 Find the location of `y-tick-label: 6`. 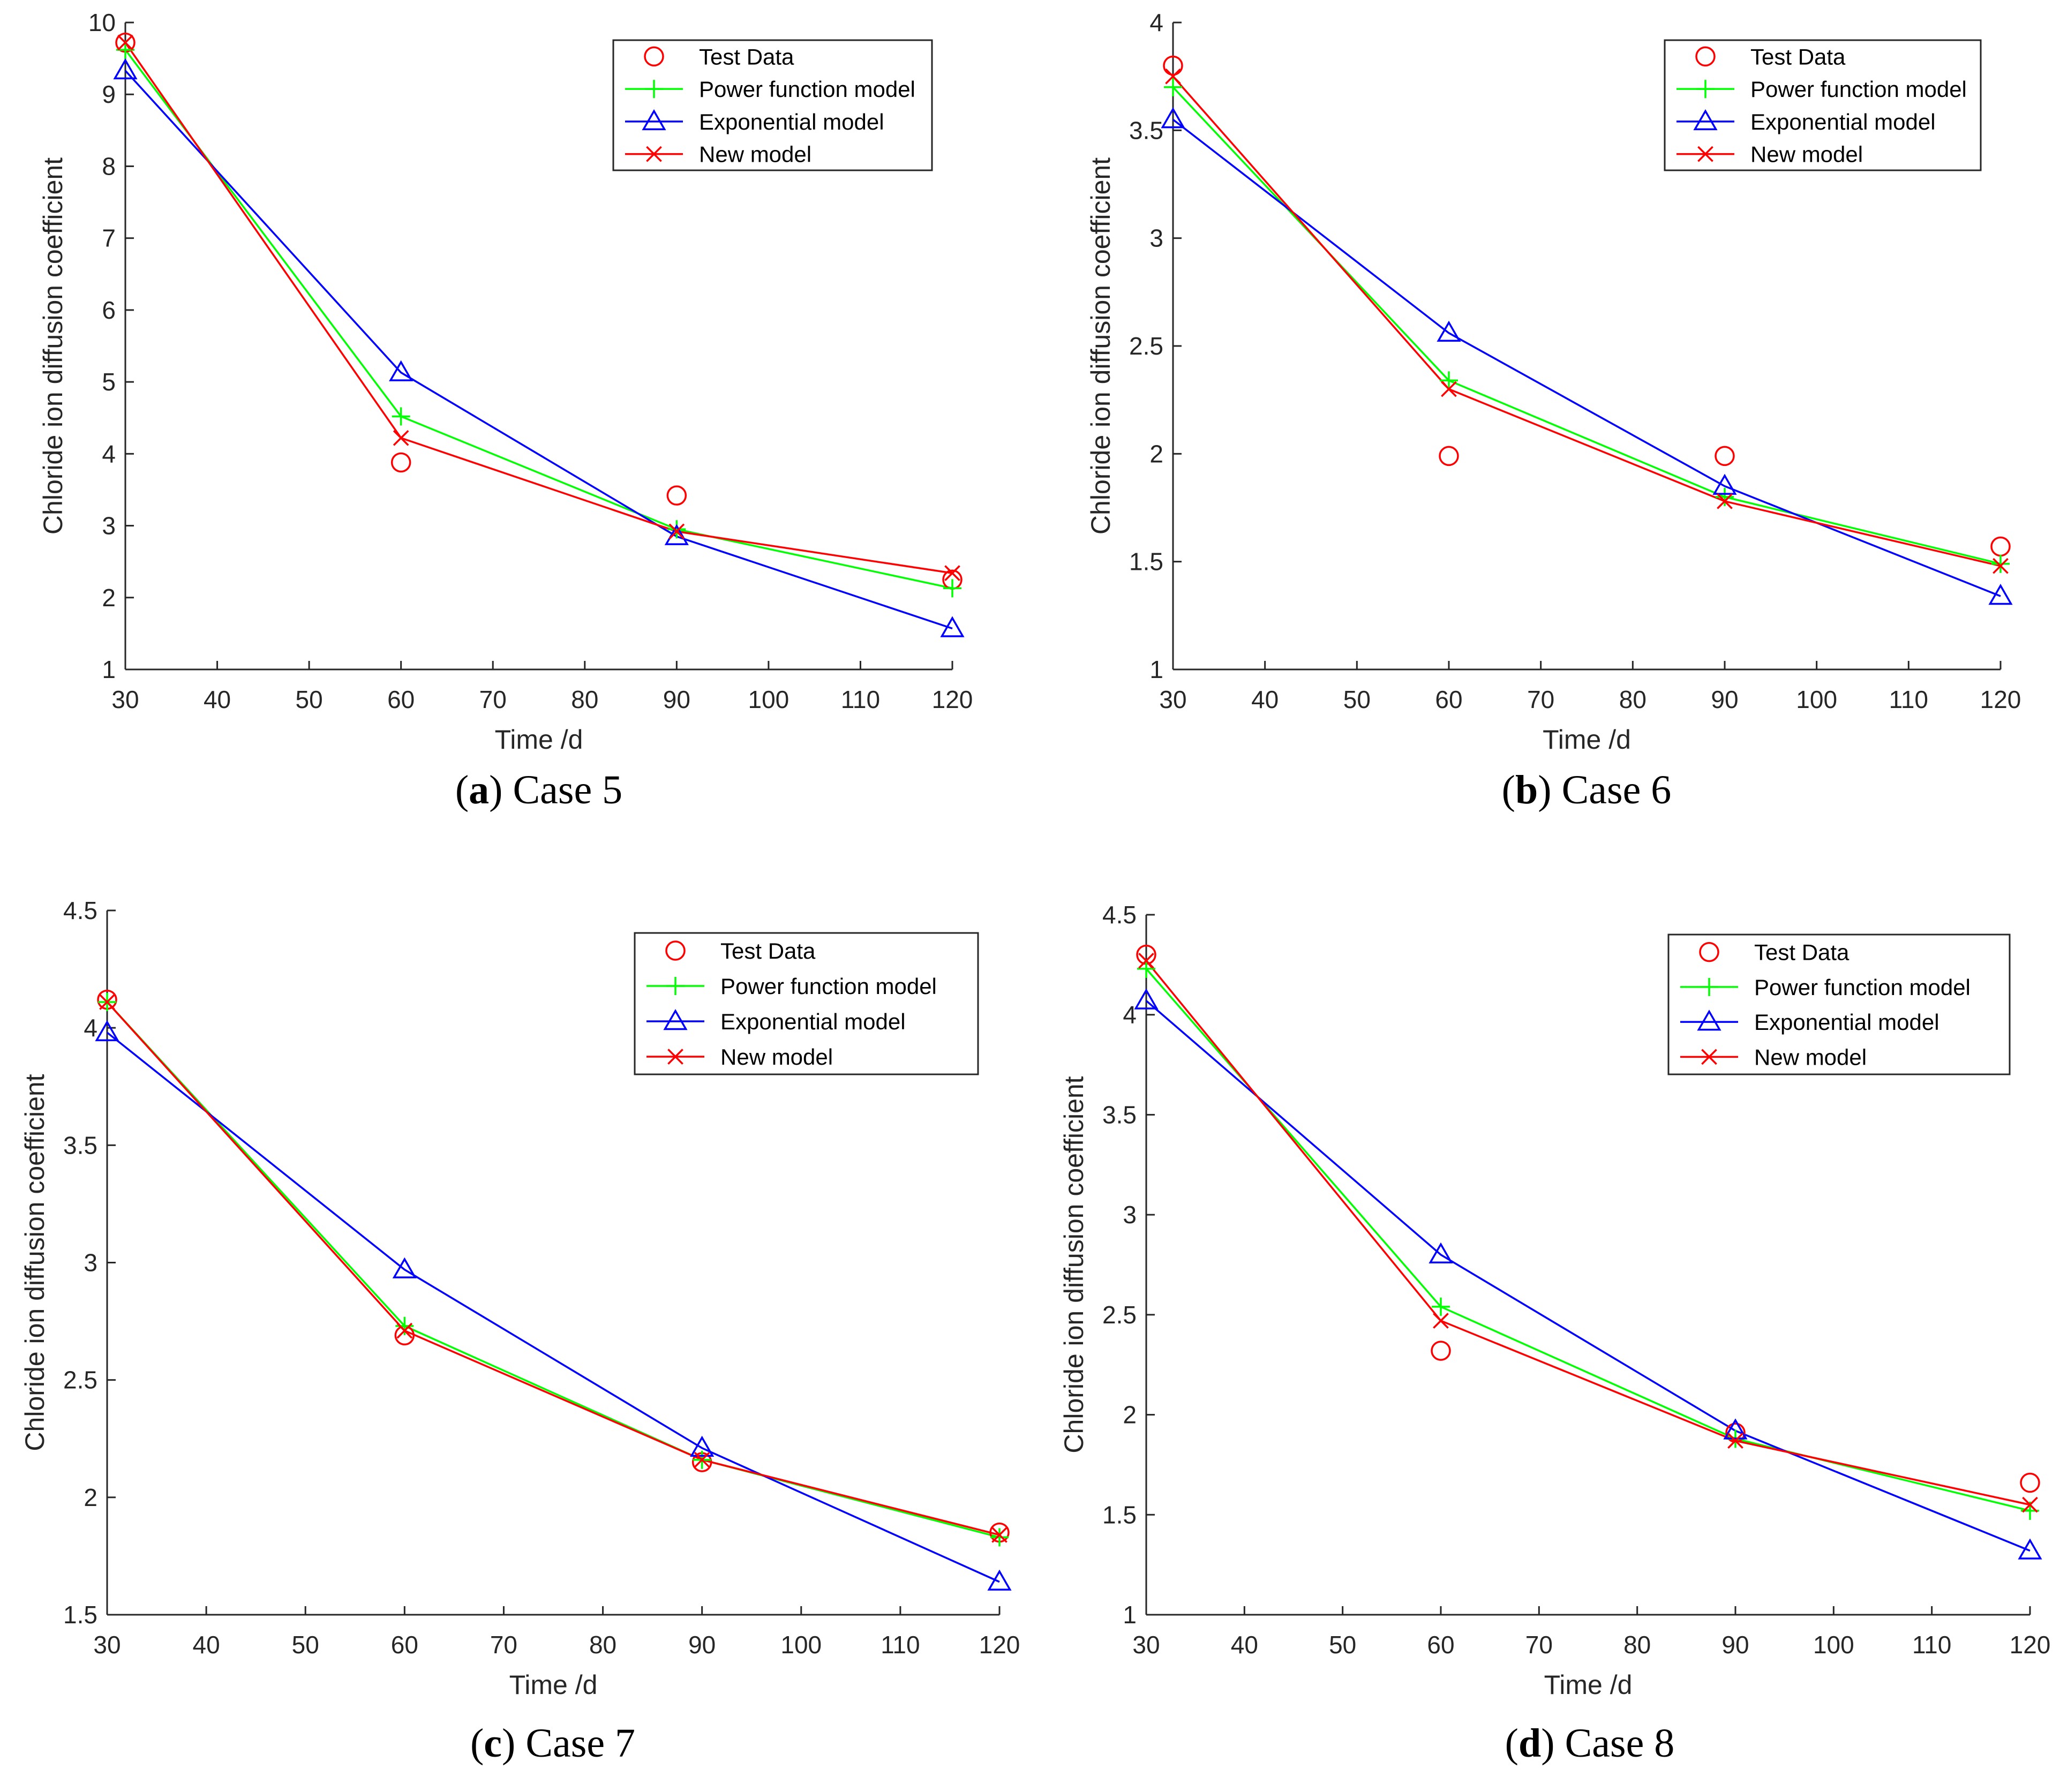

y-tick-label: 6 is located at coordinates (109, 310).